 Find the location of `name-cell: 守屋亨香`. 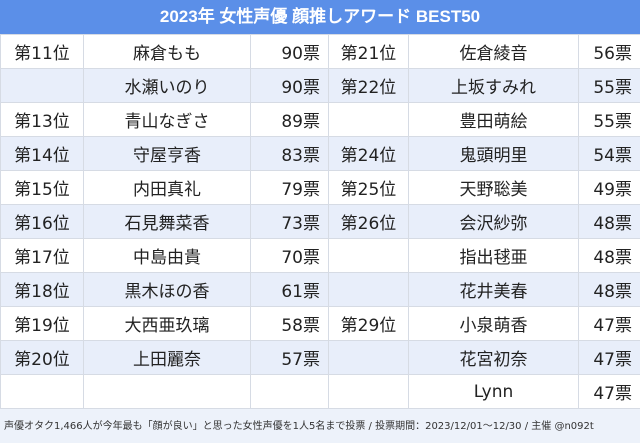

name-cell: 守屋亨香 is located at coordinates (167, 153).